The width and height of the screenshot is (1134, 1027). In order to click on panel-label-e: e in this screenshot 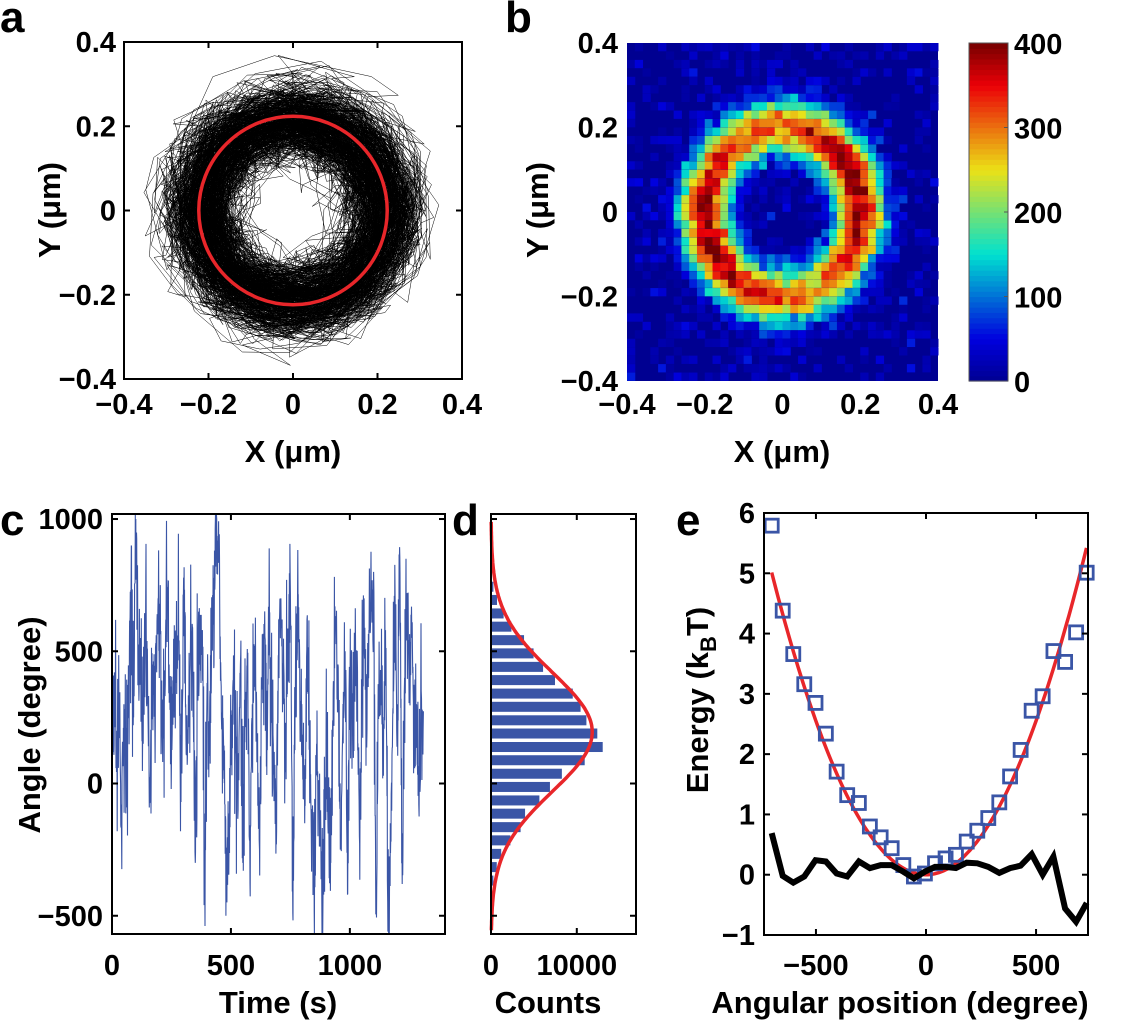, I will do `click(688, 520)`.